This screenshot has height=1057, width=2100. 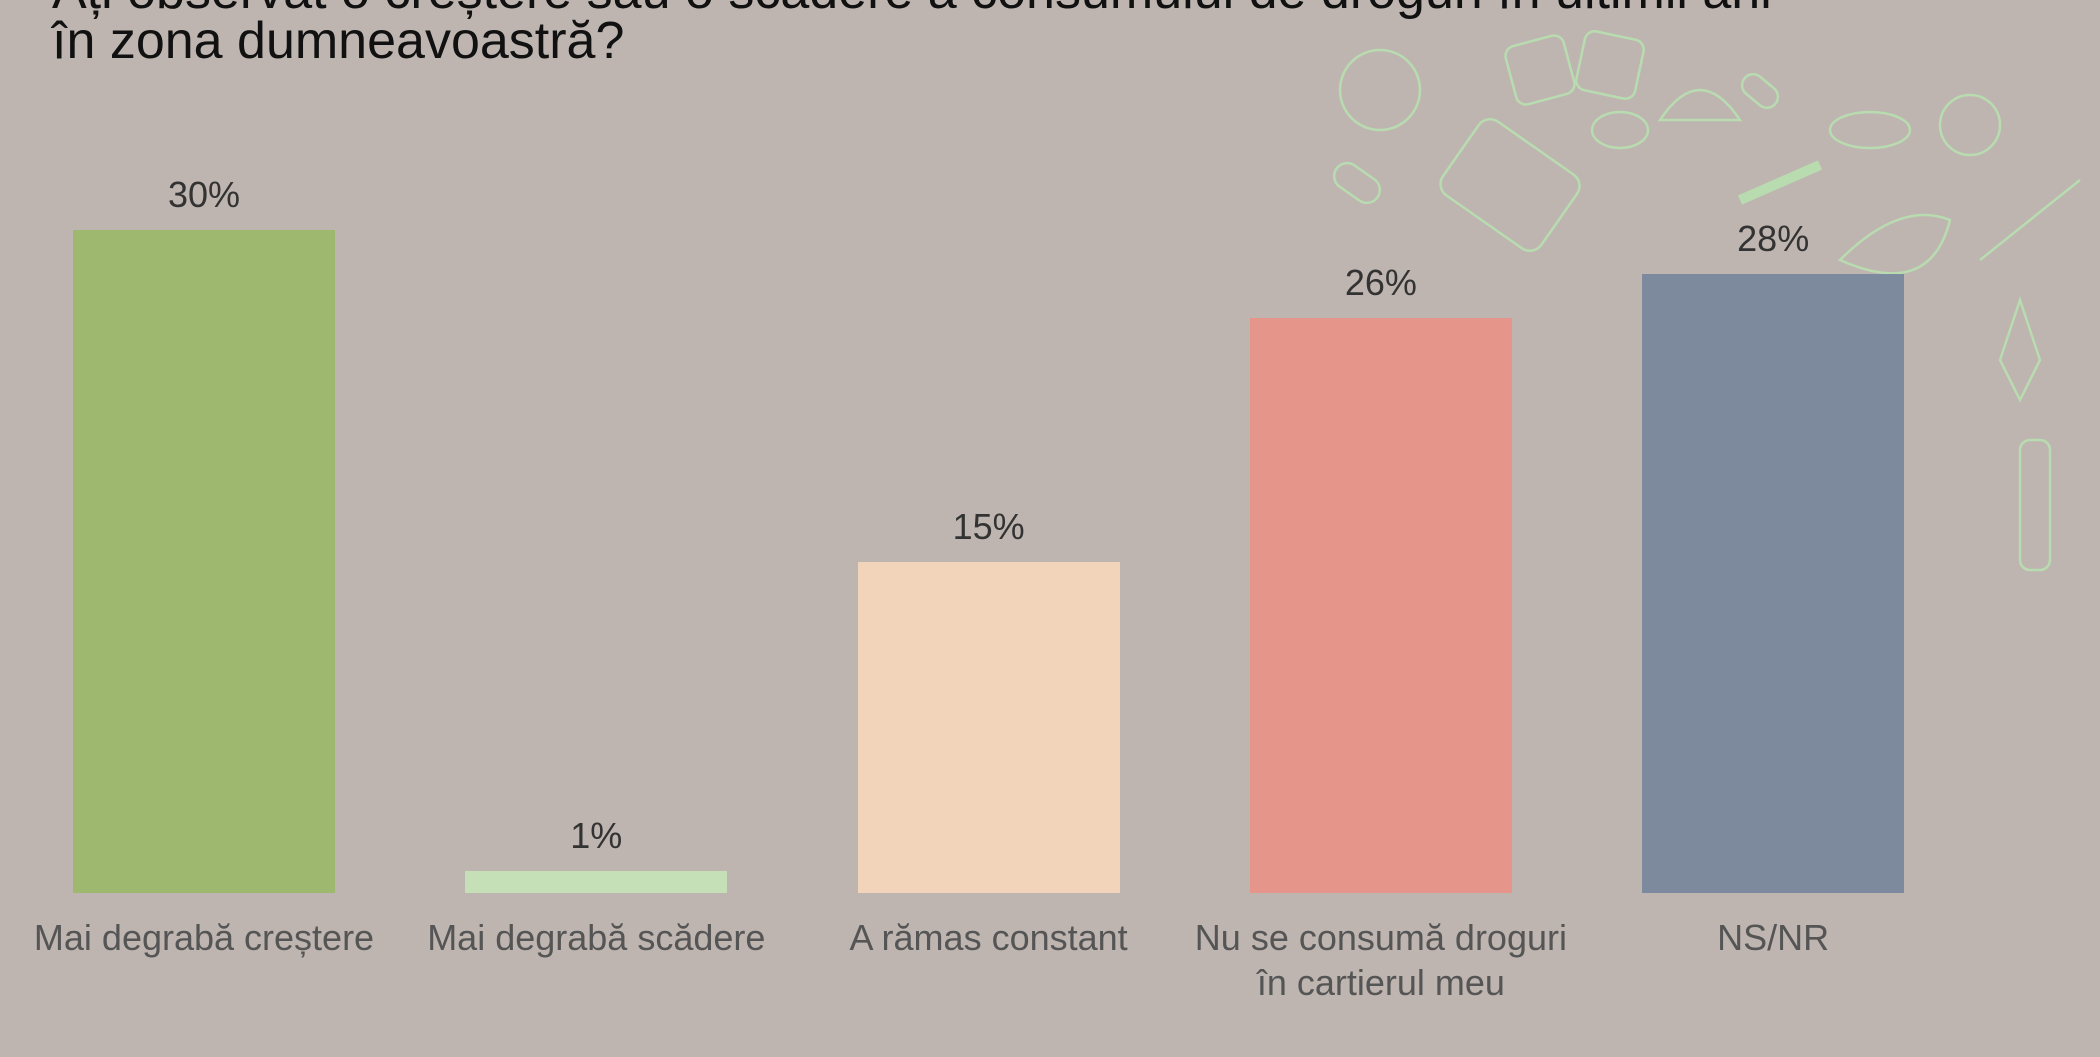 What do you see at coordinates (988, 526) in the screenshot?
I see `value-label: 15%` at bounding box center [988, 526].